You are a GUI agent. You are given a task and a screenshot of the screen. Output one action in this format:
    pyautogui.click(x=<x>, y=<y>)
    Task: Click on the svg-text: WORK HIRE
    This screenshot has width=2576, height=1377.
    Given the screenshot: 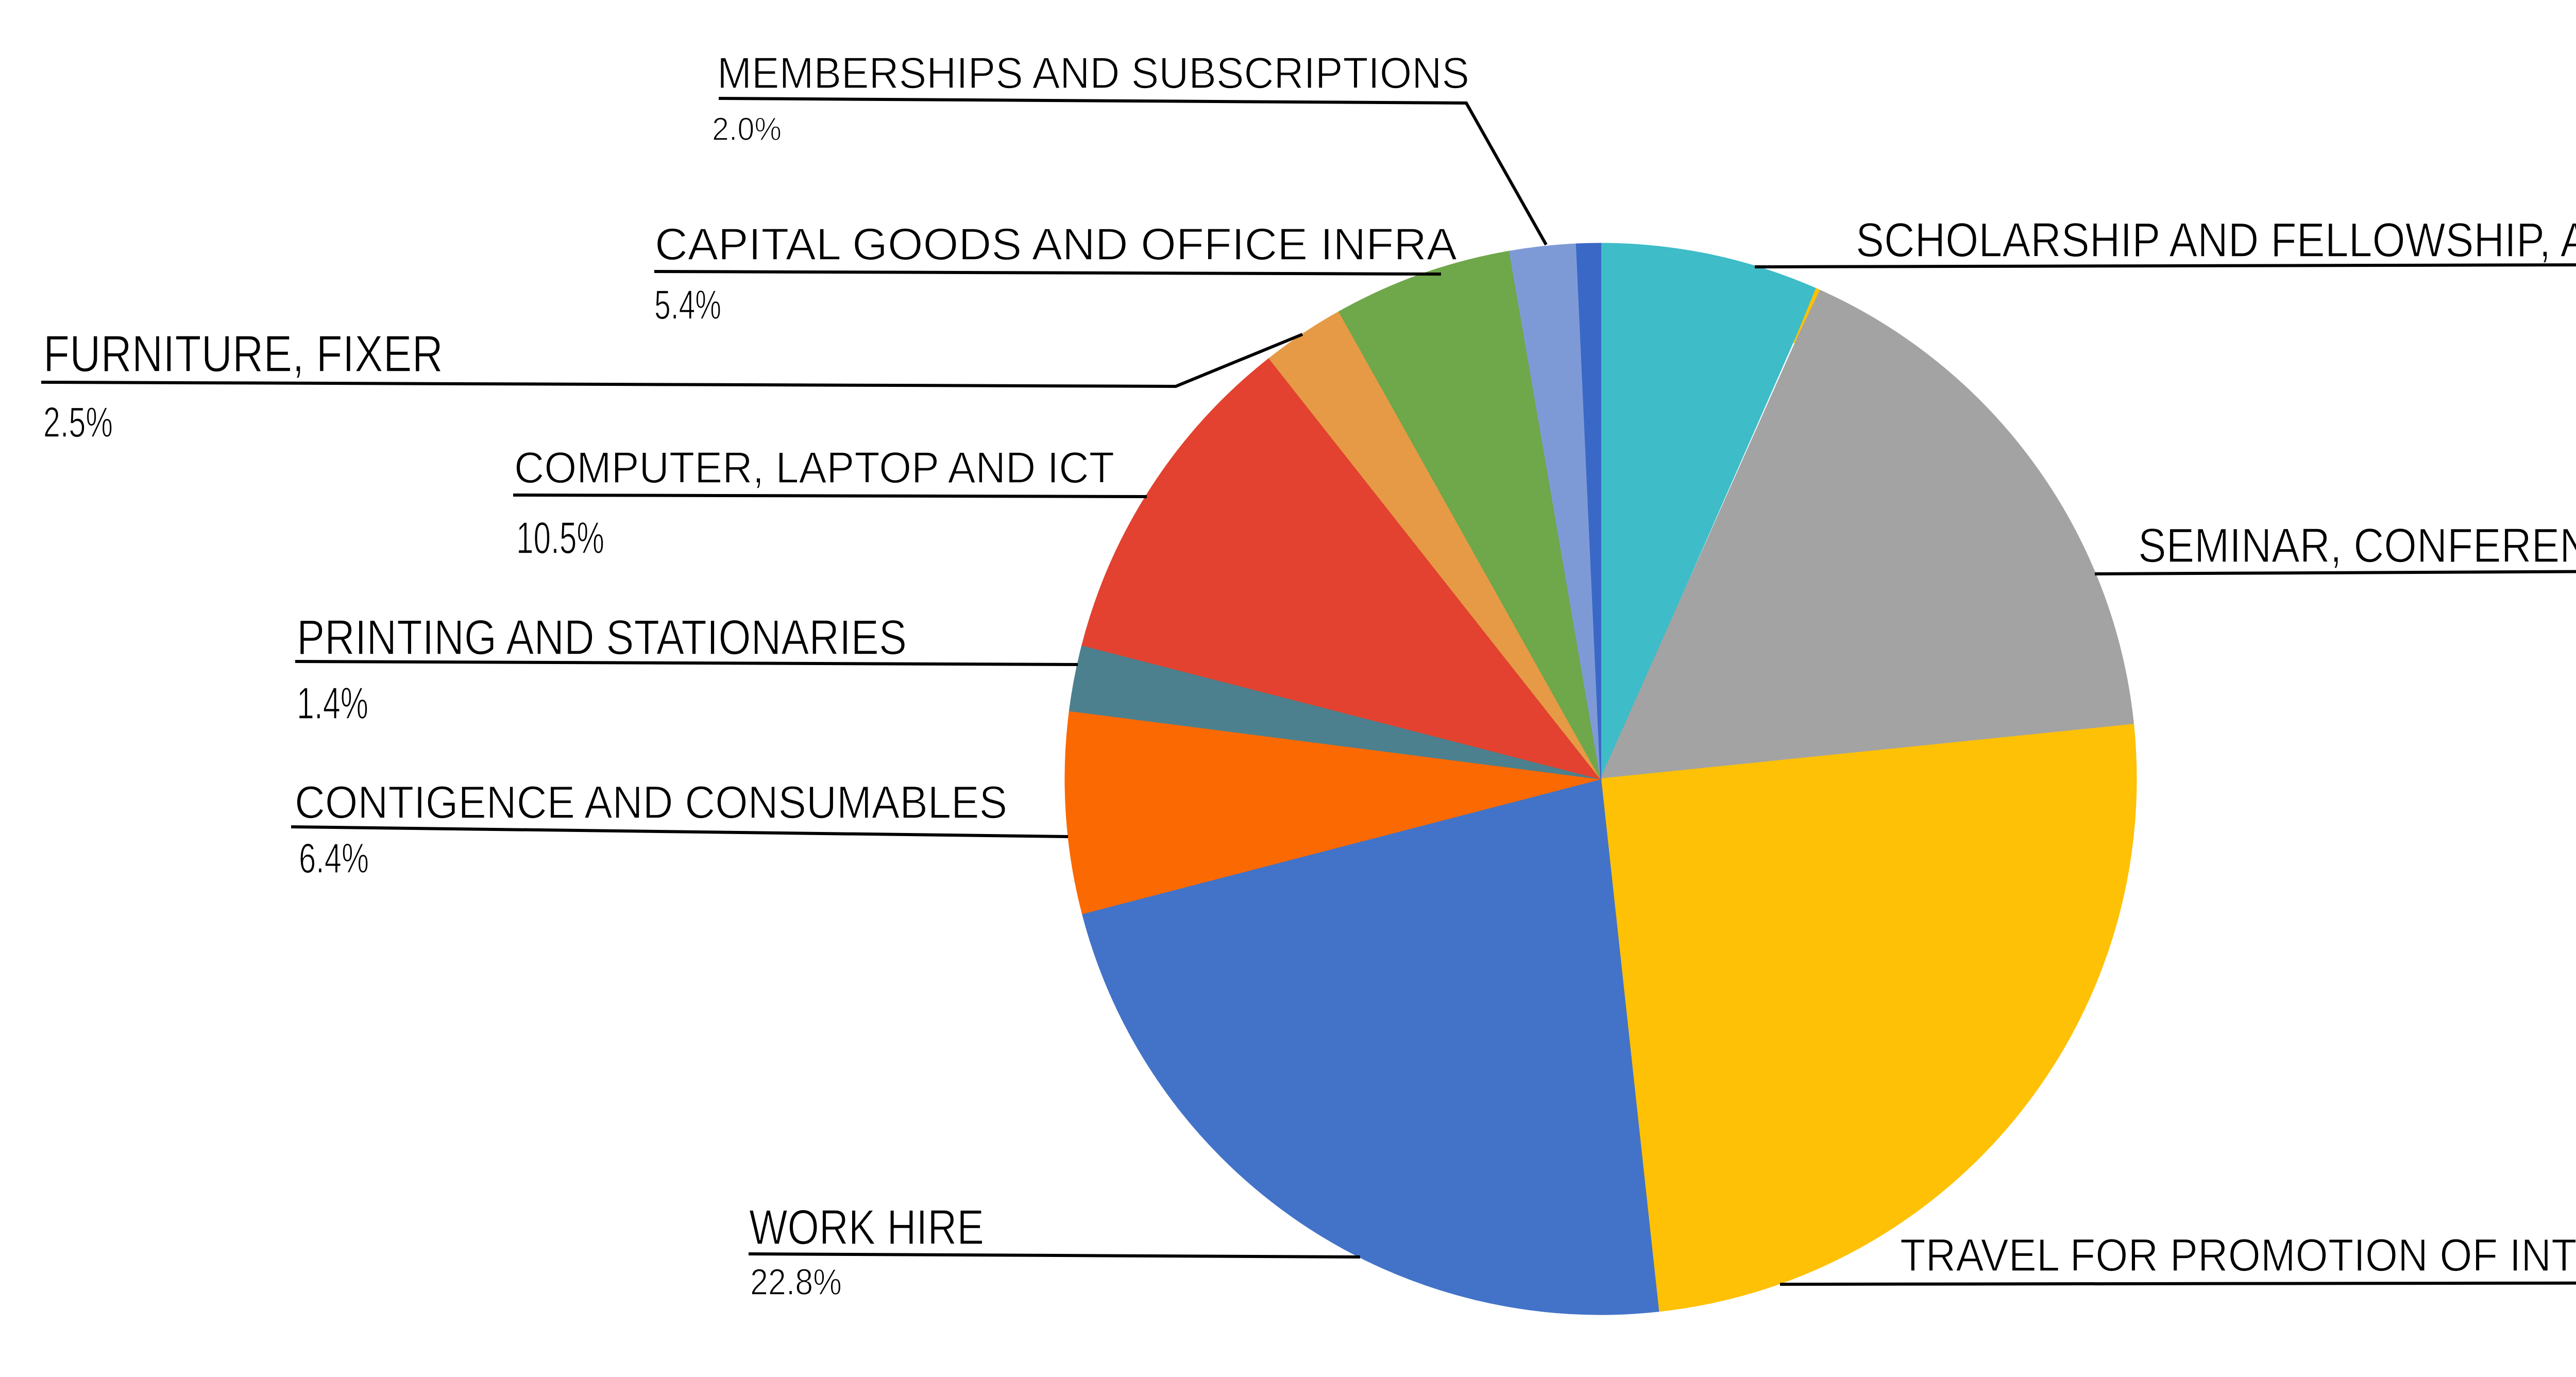 What is the action you would take?
    pyautogui.click(x=866, y=1227)
    